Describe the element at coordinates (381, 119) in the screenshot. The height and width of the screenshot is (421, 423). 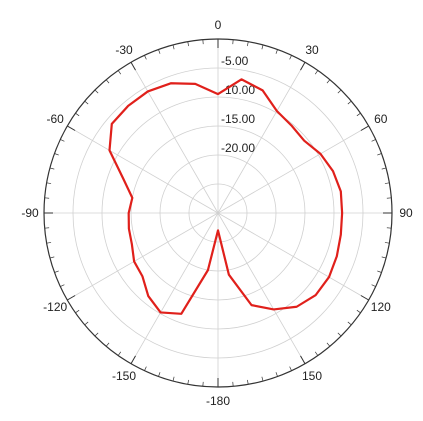
I see `angle-label-60: 60` at that location.